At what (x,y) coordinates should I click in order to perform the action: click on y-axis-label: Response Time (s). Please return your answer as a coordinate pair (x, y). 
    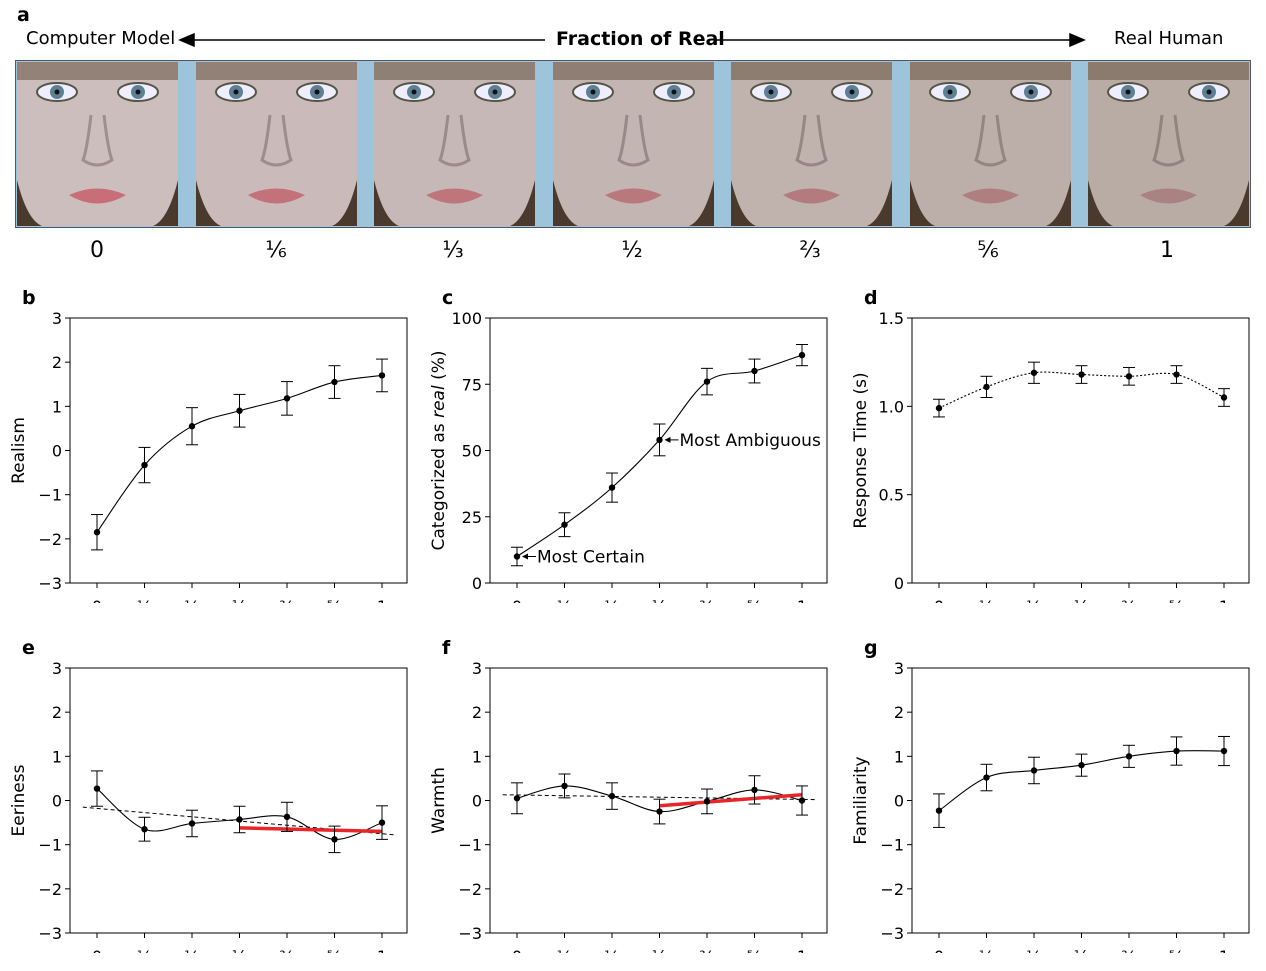
    Looking at the image, I should click on (861, 450).